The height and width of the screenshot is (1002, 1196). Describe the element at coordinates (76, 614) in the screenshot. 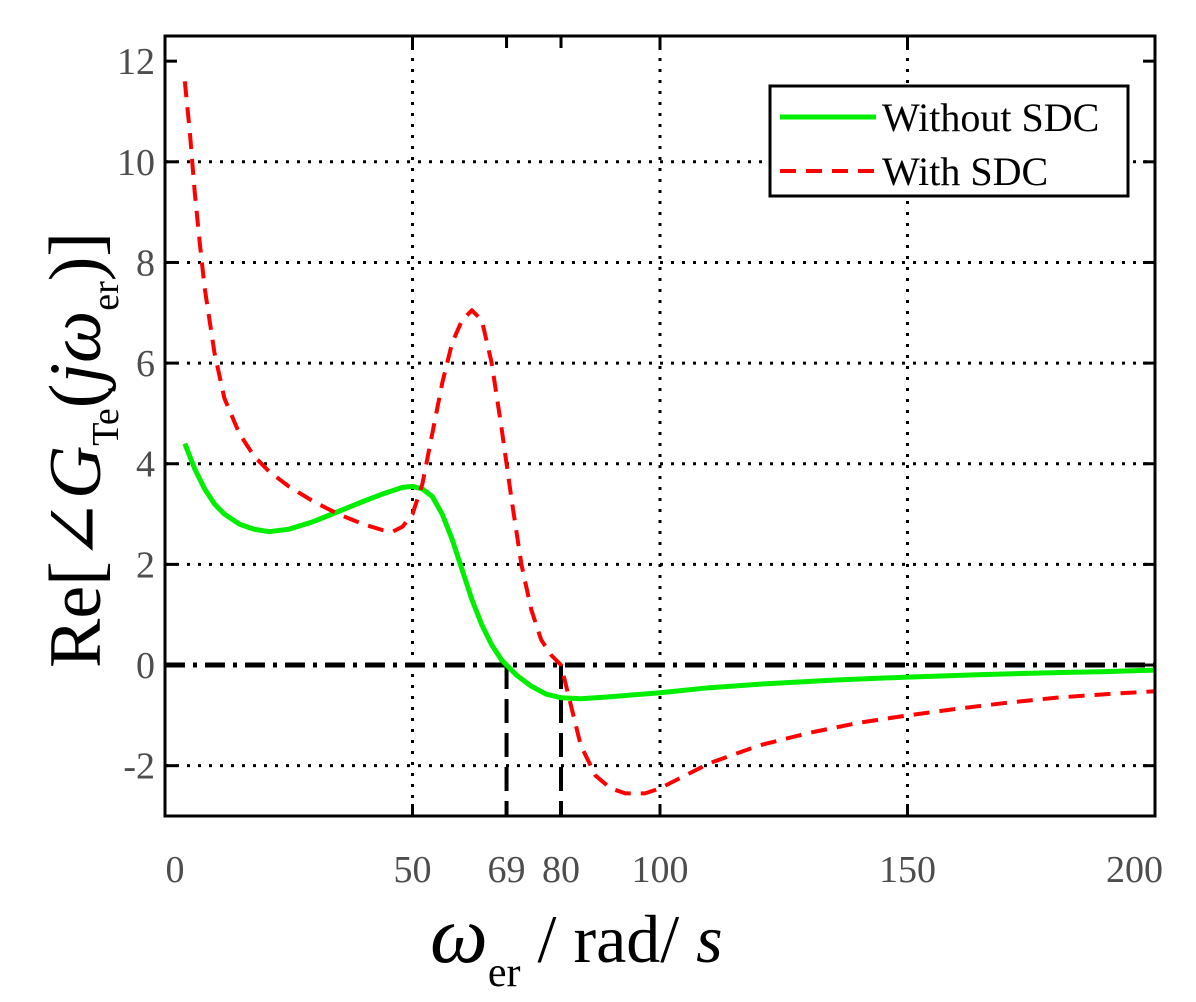

I see `y-label-prefix: Re[` at that location.